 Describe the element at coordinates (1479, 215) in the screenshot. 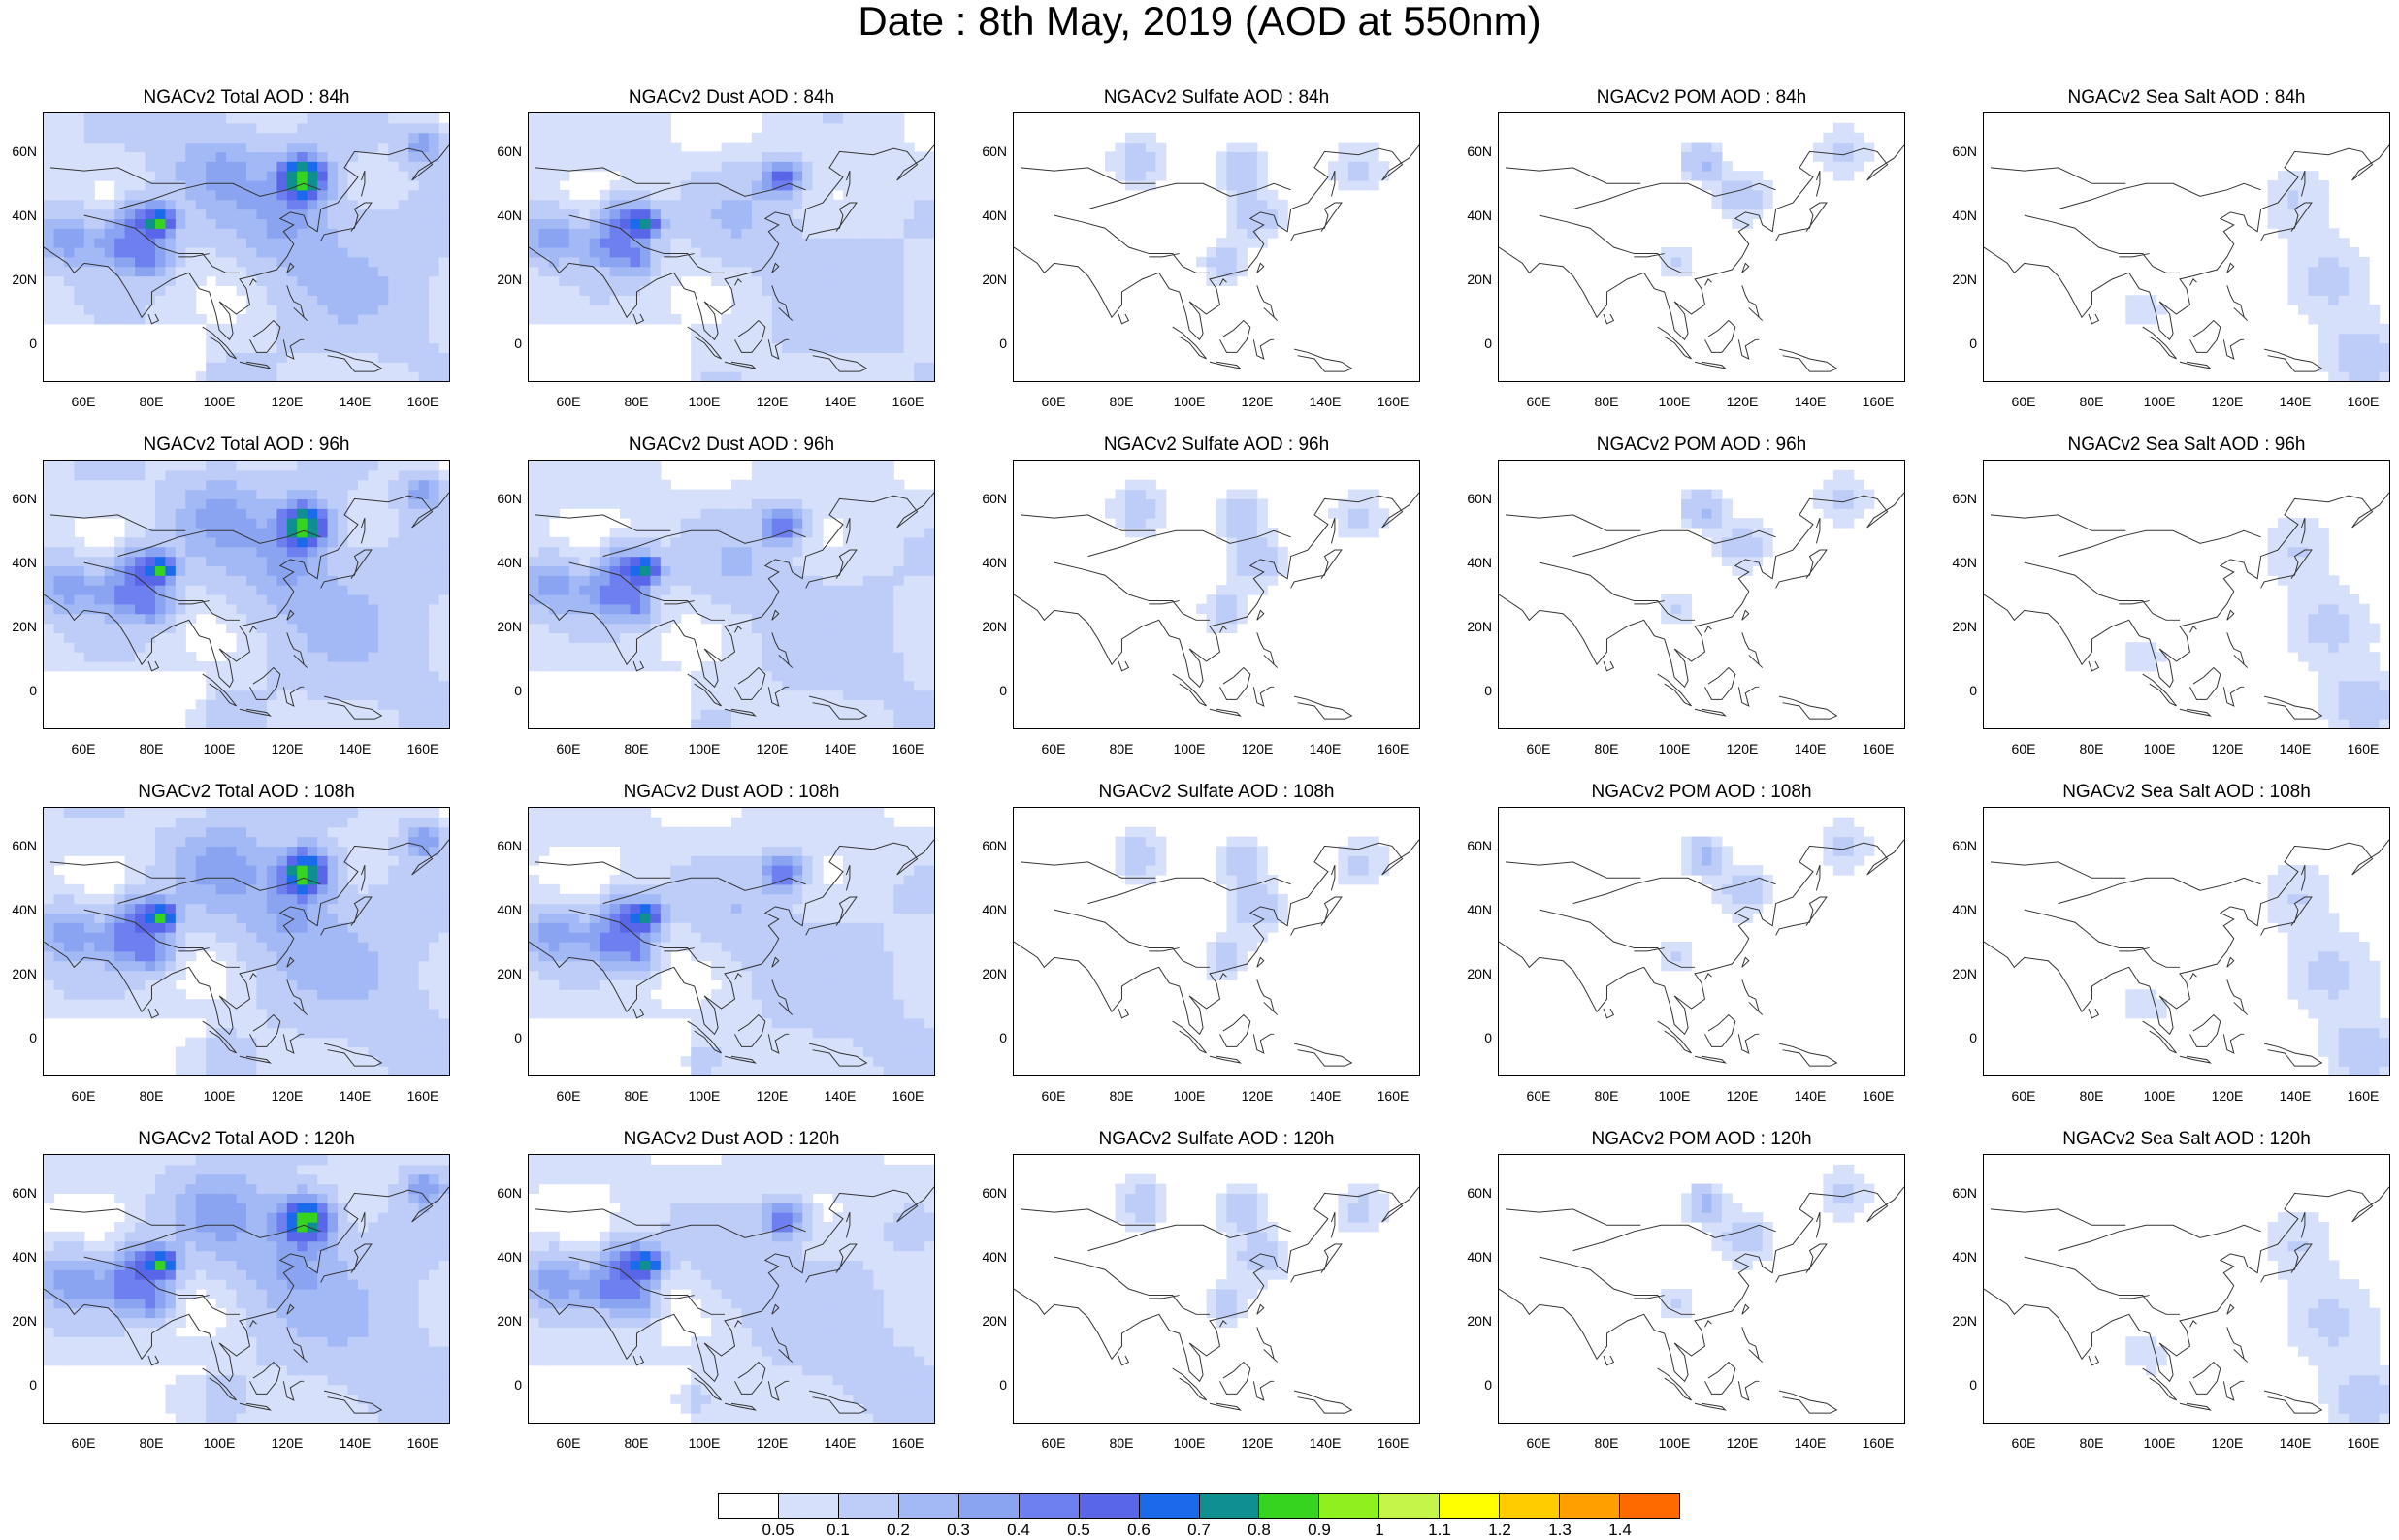

I see `lat-tick-label: 40N` at that location.